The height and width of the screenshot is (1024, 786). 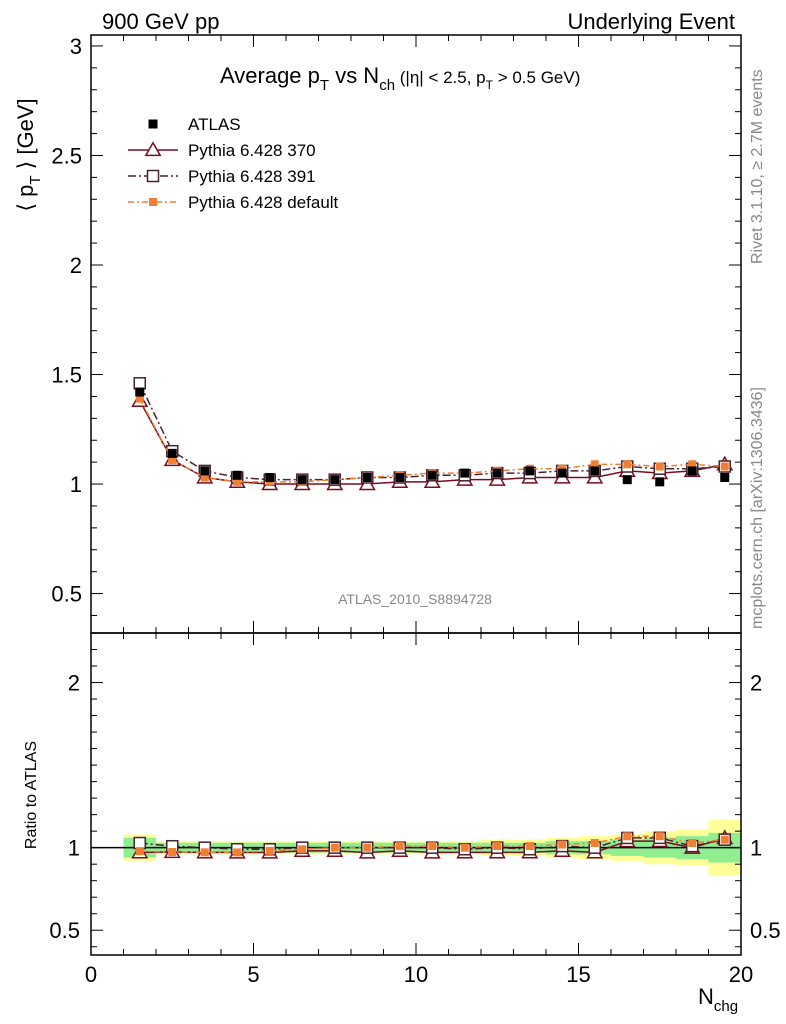 I want to click on ratio-y-tick-label: 1, so click(x=74, y=848).